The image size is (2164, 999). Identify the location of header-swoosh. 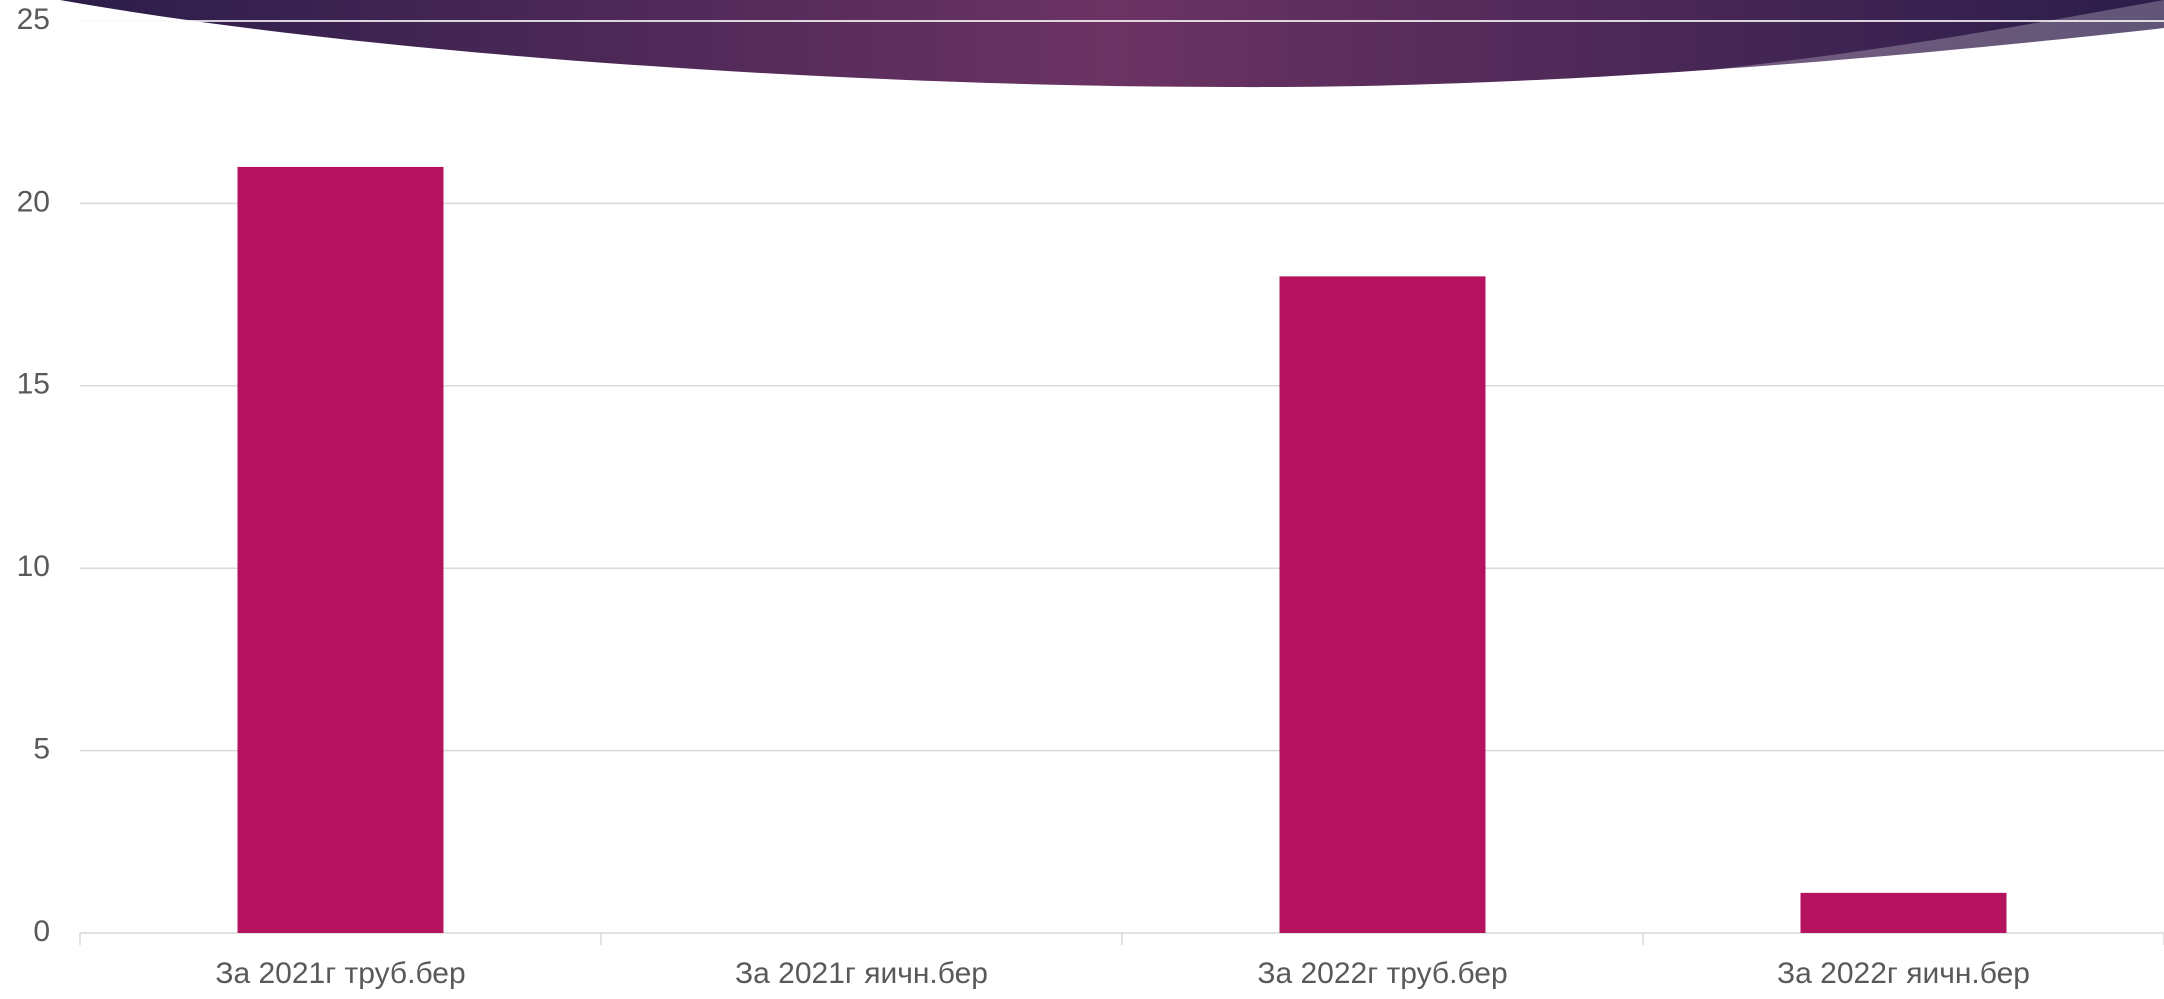
(1112, 44).